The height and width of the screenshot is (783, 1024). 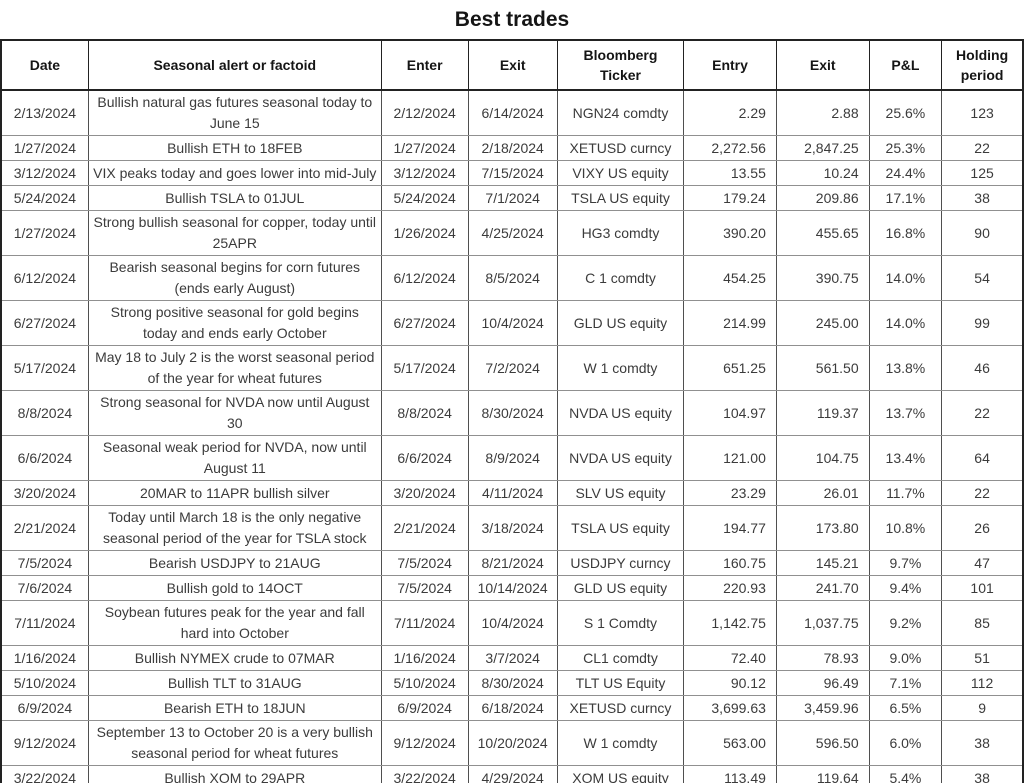 I want to click on alert-text: Bullish TLT to 31AUG, so click(x=234, y=682).